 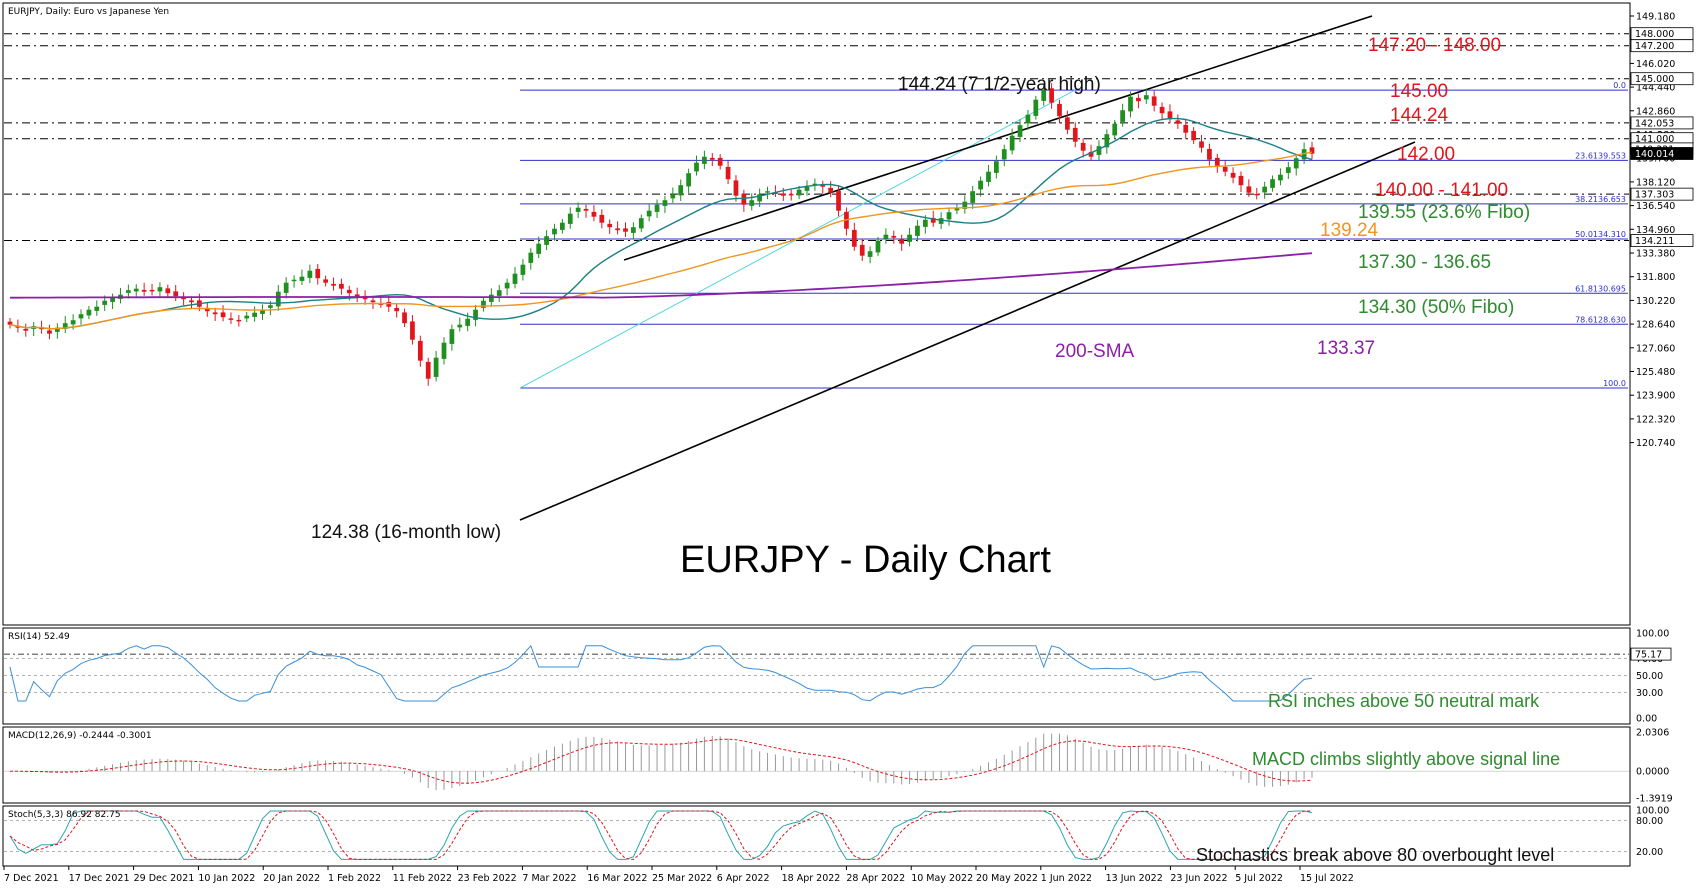 What do you see at coordinates (1652, 733) in the screenshot?
I see `macd-tick-label: 2.0306` at bounding box center [1652, 733].